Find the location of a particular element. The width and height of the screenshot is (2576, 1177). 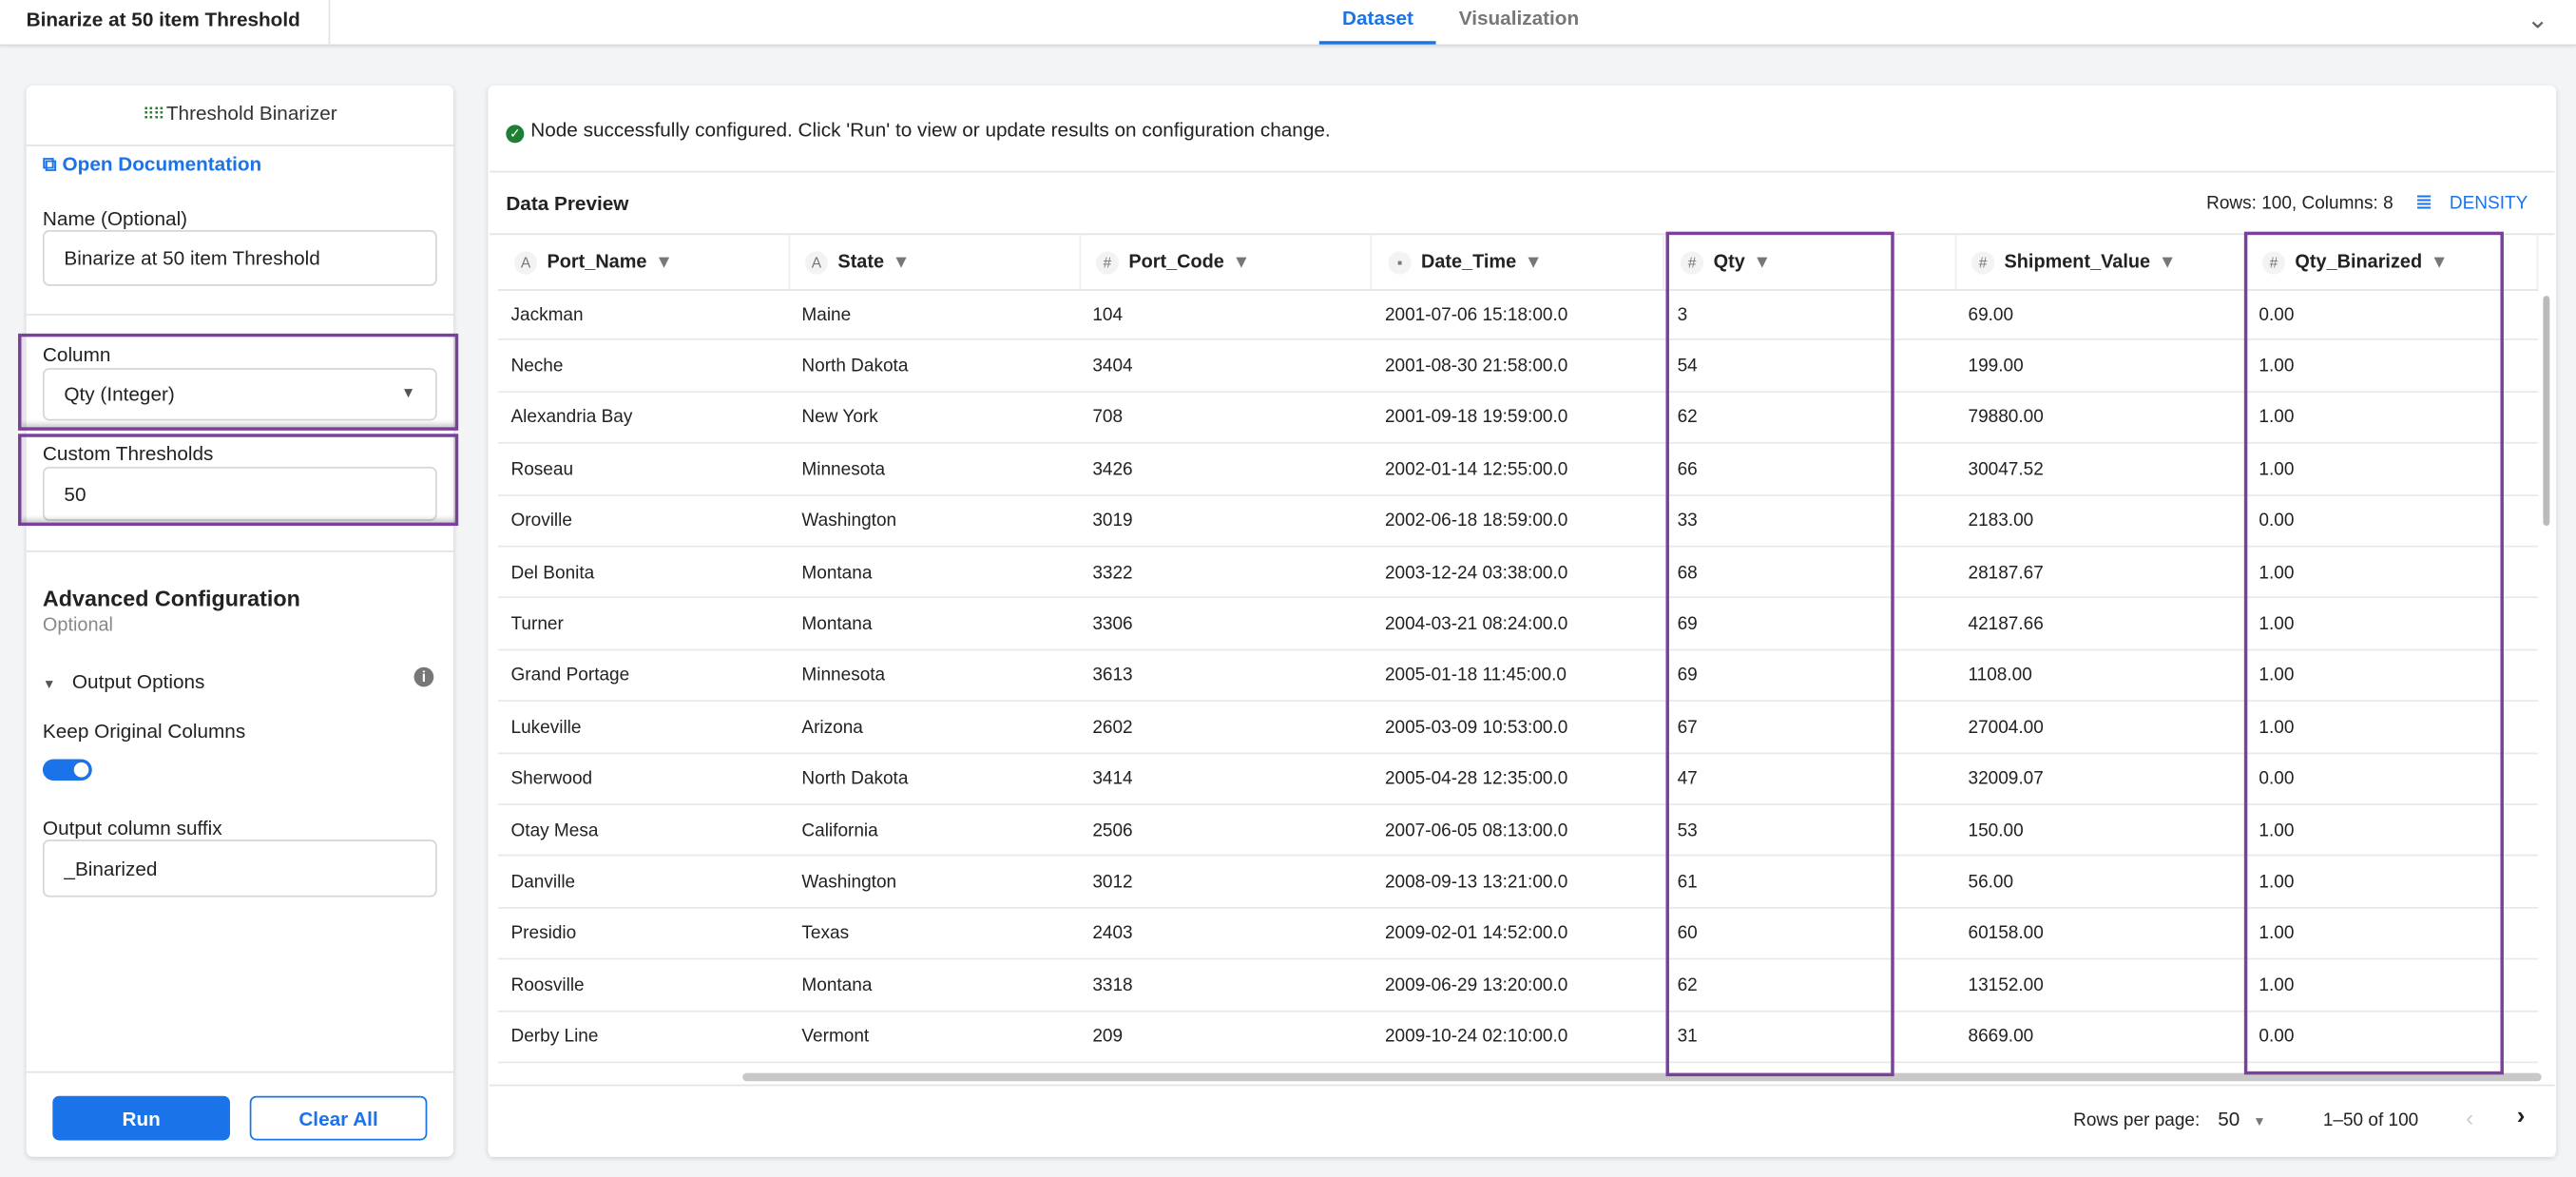

density-button: DENSITY is located at coordinates (2488, 204).